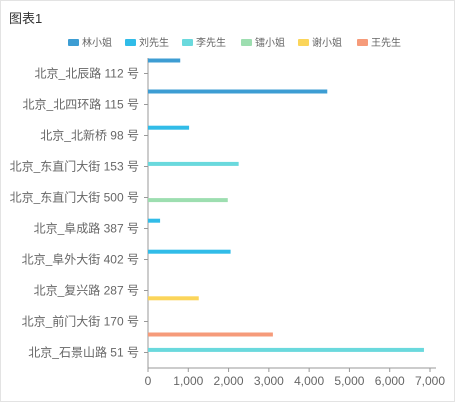  What do you see at coordinates (188, 381) in the screenshot?
I see `x-tick-label: 1,000` at bounding box center [188, 381].